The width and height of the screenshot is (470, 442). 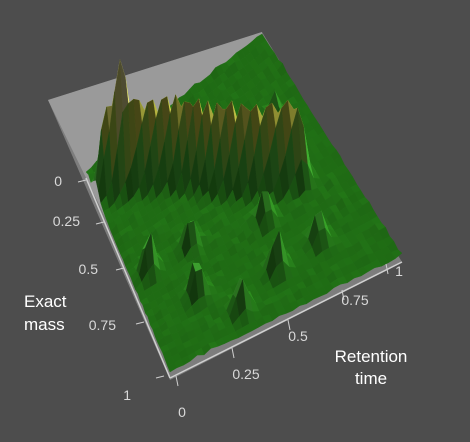 I want to click on y-tick-label: 0.75, so click(x=354, y=300).